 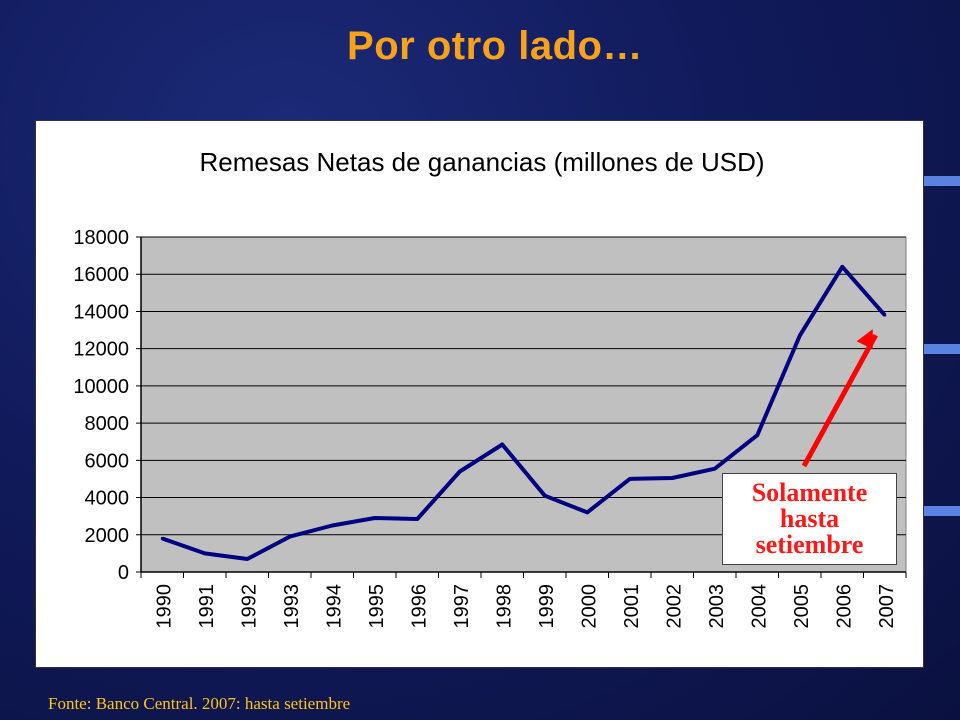 I want to click on x-tick-label: 1995, so click(x=377, y=606).